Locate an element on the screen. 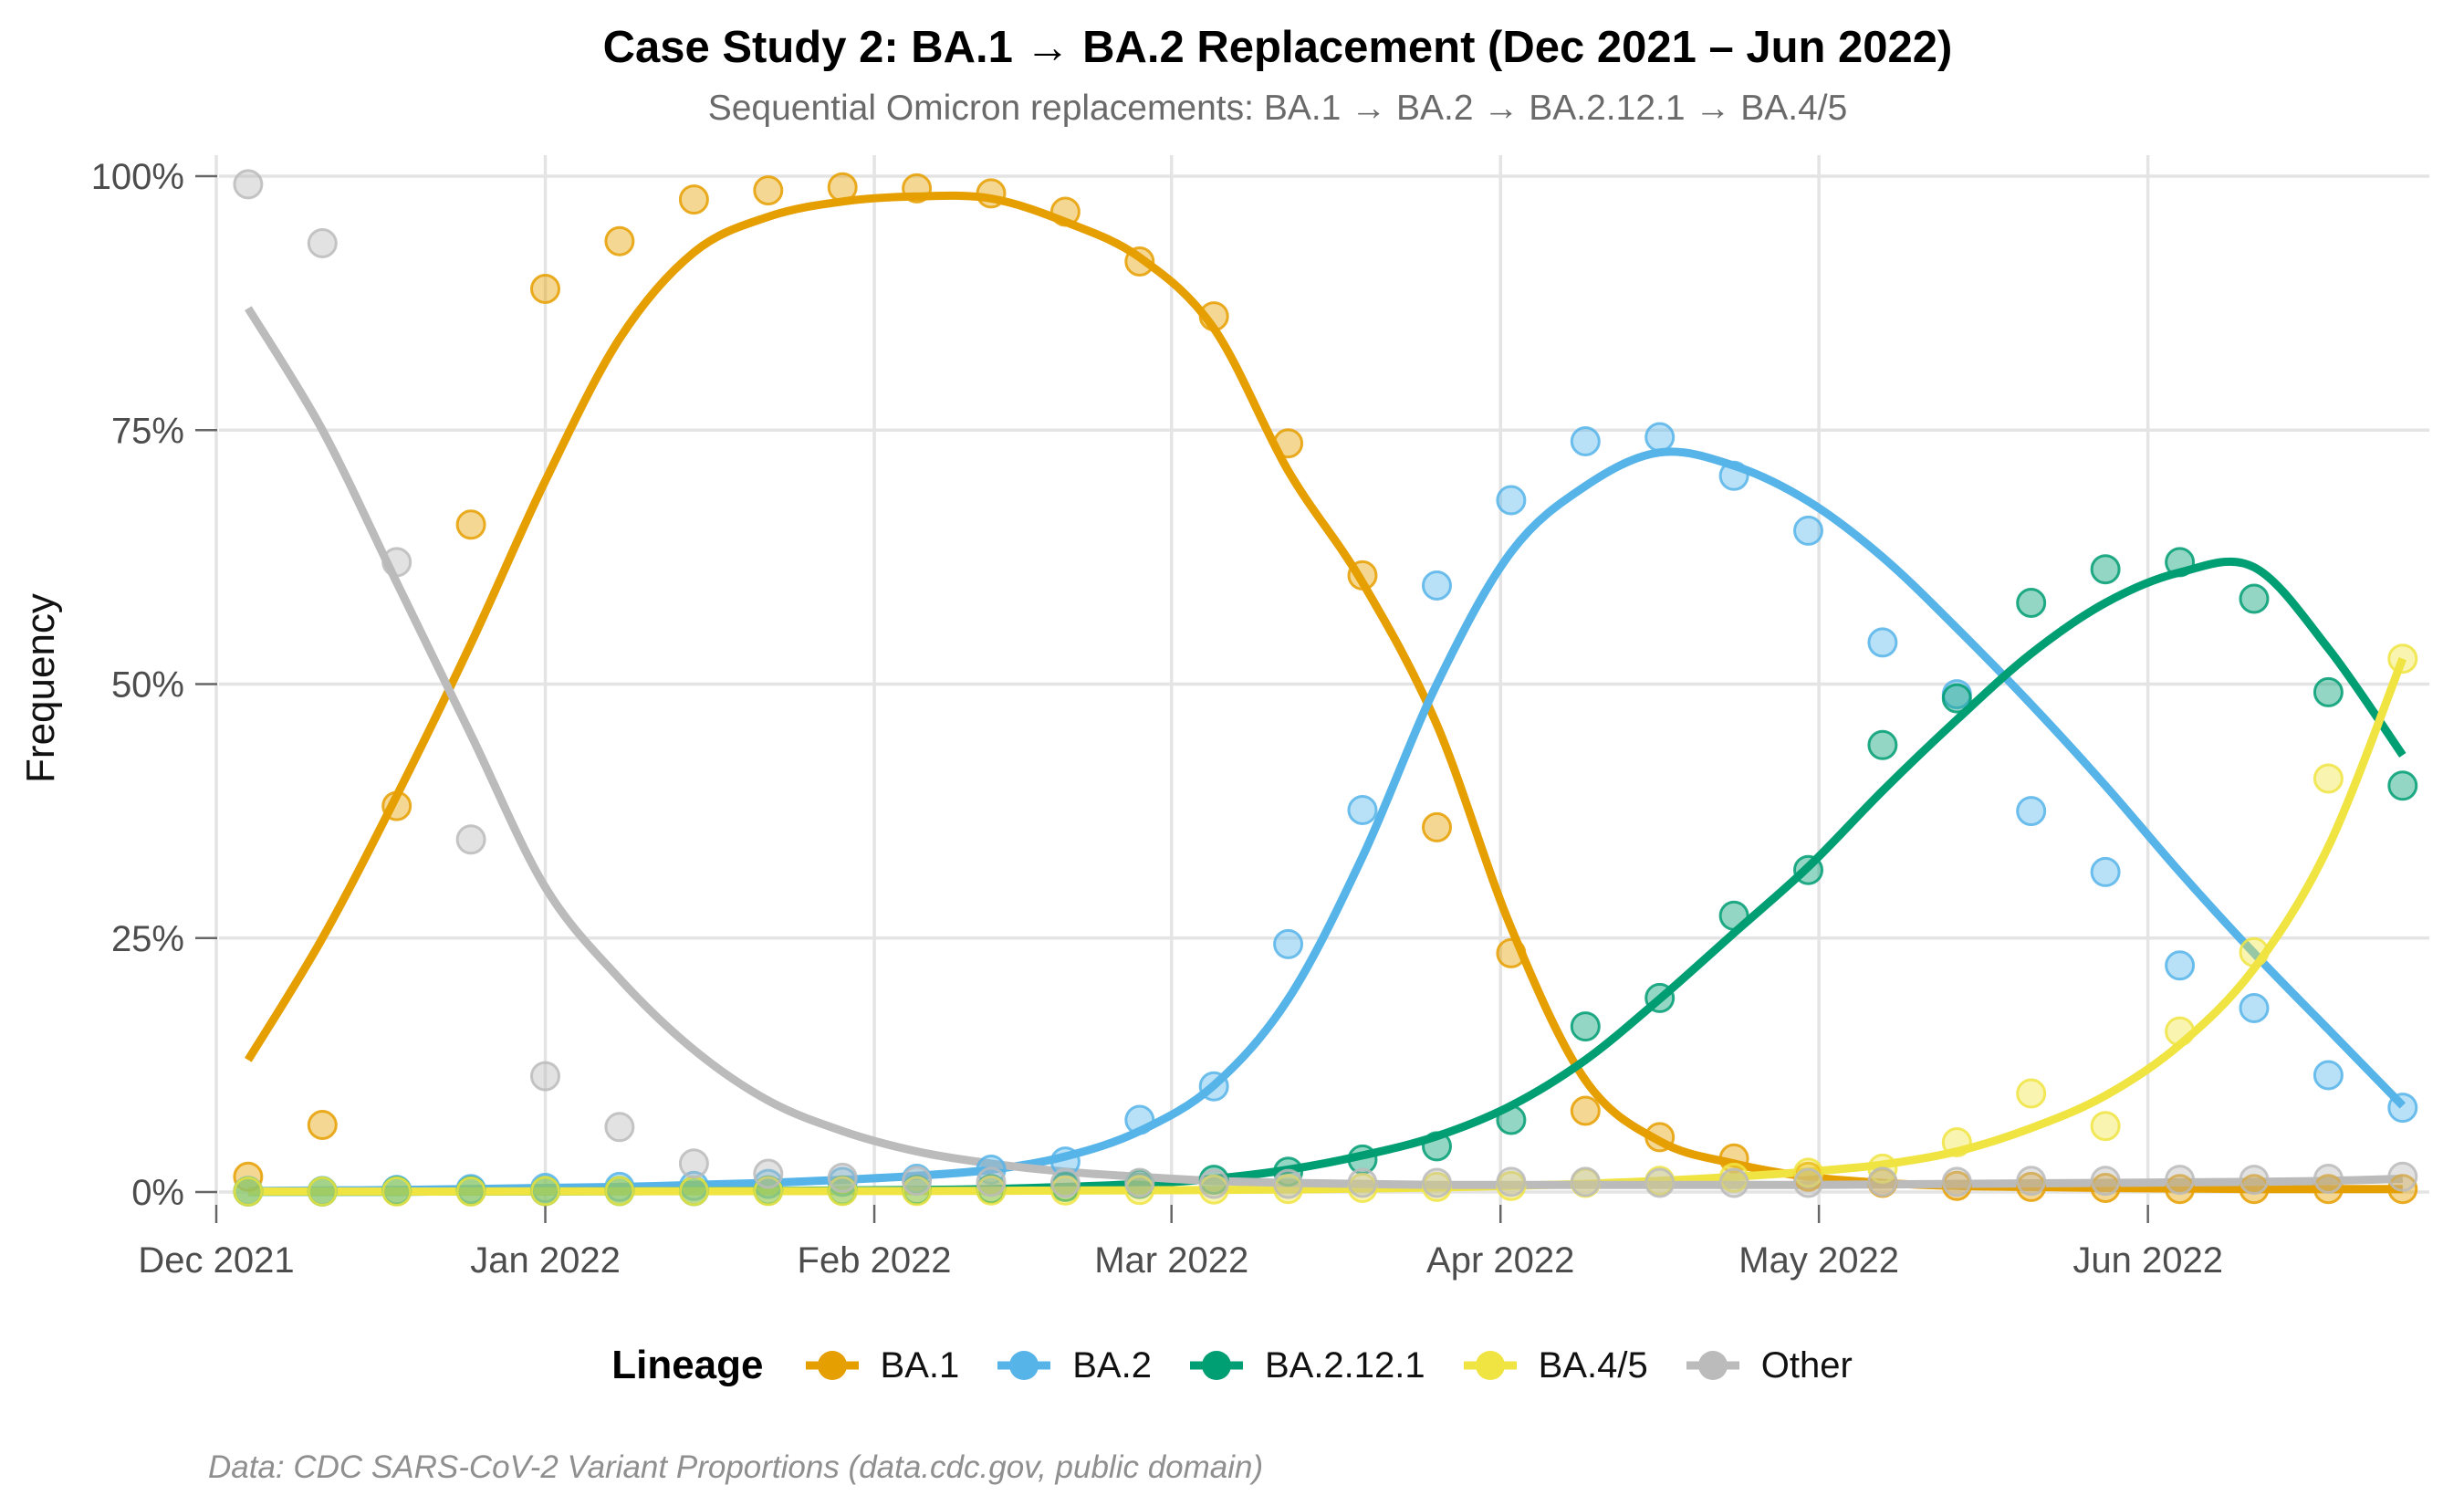 The height and width of the screenshot is (1506, 2464). legend-item-ba-2: BA.2 is located at coordinates (1074, 1365).